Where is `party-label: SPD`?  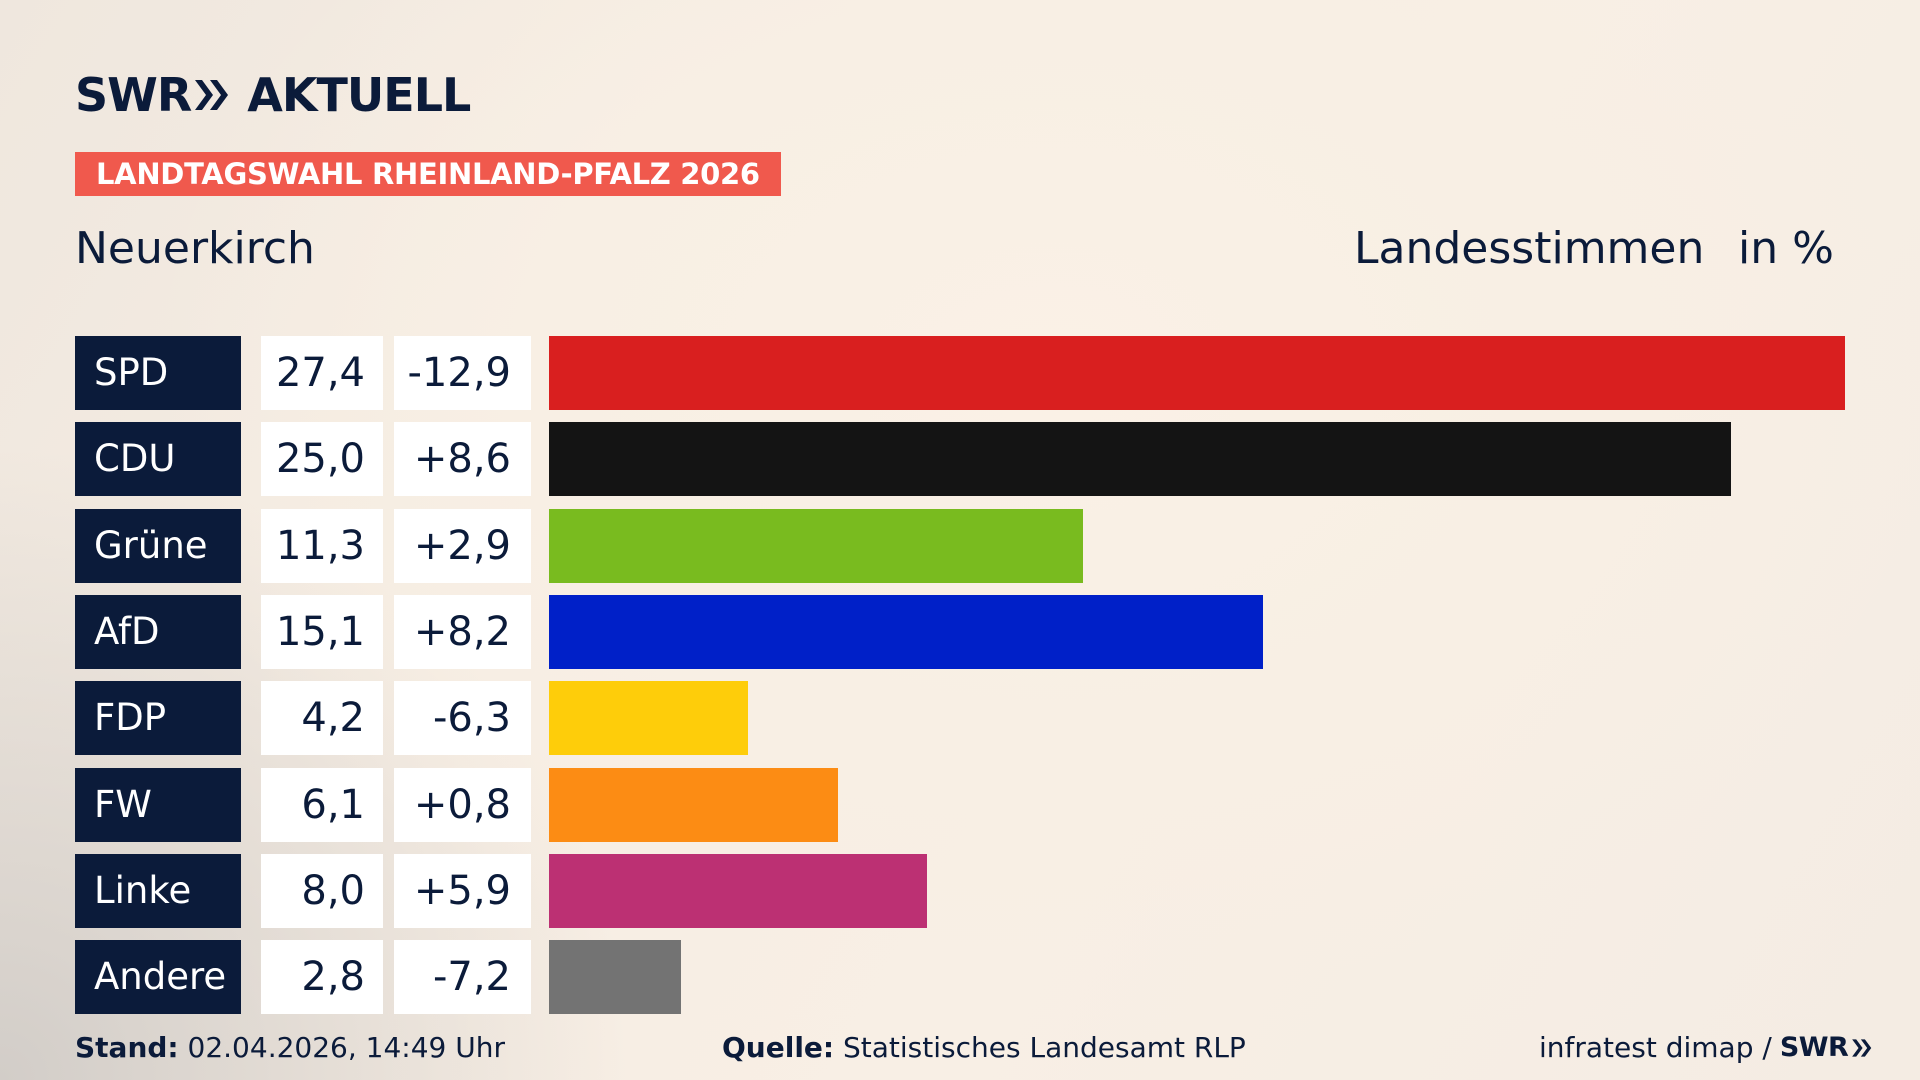
party-label: SPD is located at coordinates (158, 373).